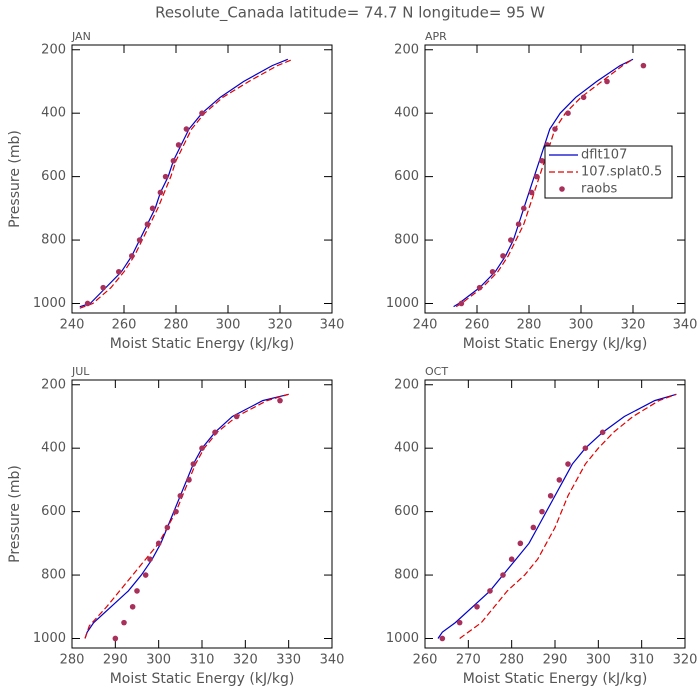 This screenshot has height=700, width=700. What do you see at coordinates (436, 36) in the screenshot?
I see `panel-title: APR` at bounding box center [436, 36].